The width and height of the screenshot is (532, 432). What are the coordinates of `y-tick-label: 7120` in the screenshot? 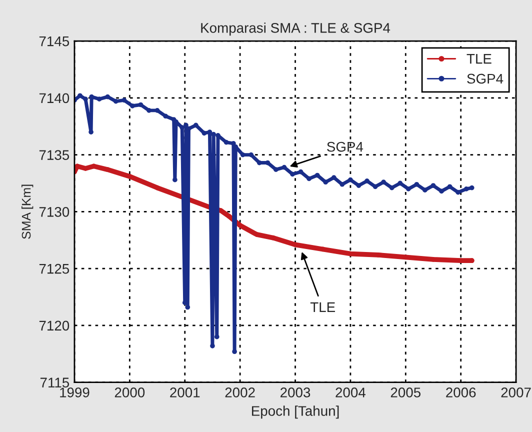 It's located at (54, 325).